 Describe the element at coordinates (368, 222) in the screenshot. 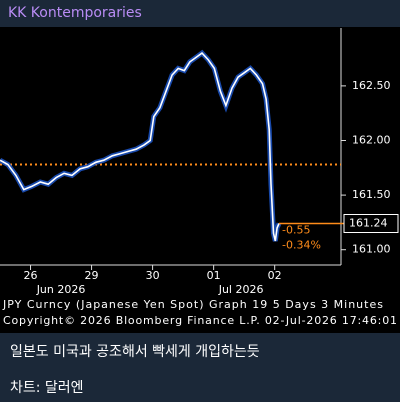

I see `last-price-label: 161.24` at that location.